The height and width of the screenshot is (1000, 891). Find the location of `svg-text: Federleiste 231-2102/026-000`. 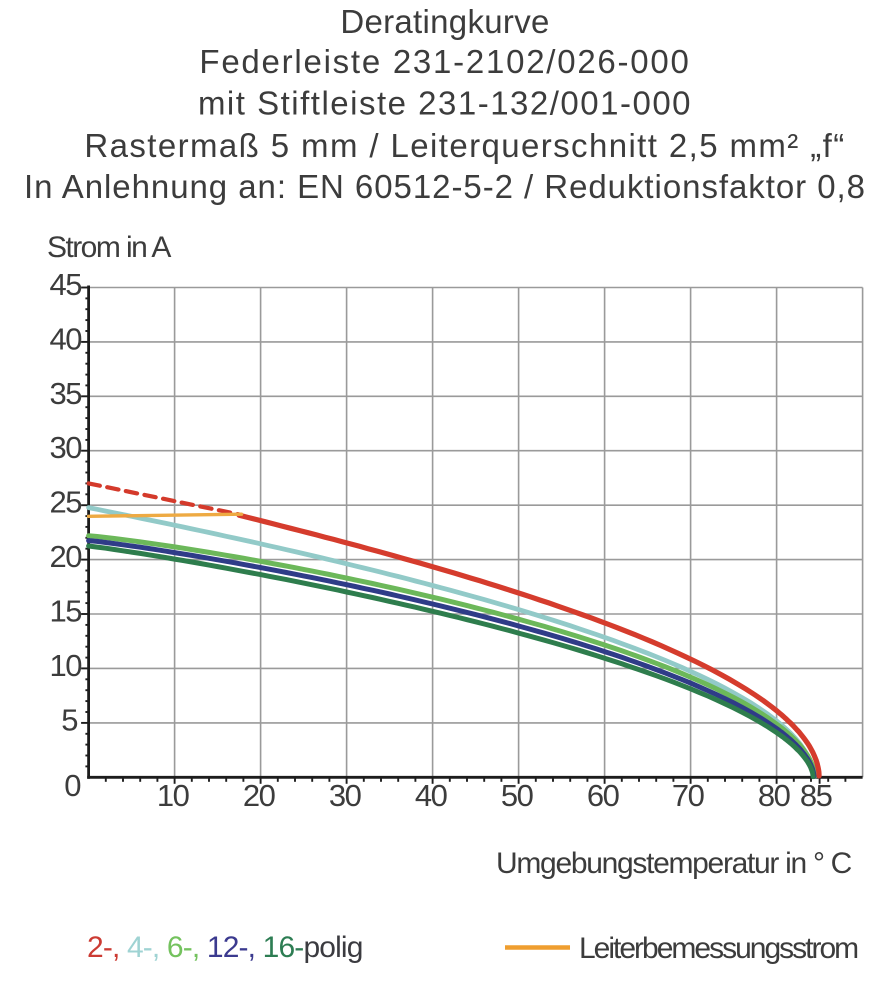

svg-text: Federleiste 231-2102/026-000 is located at coordinates (444, 61).